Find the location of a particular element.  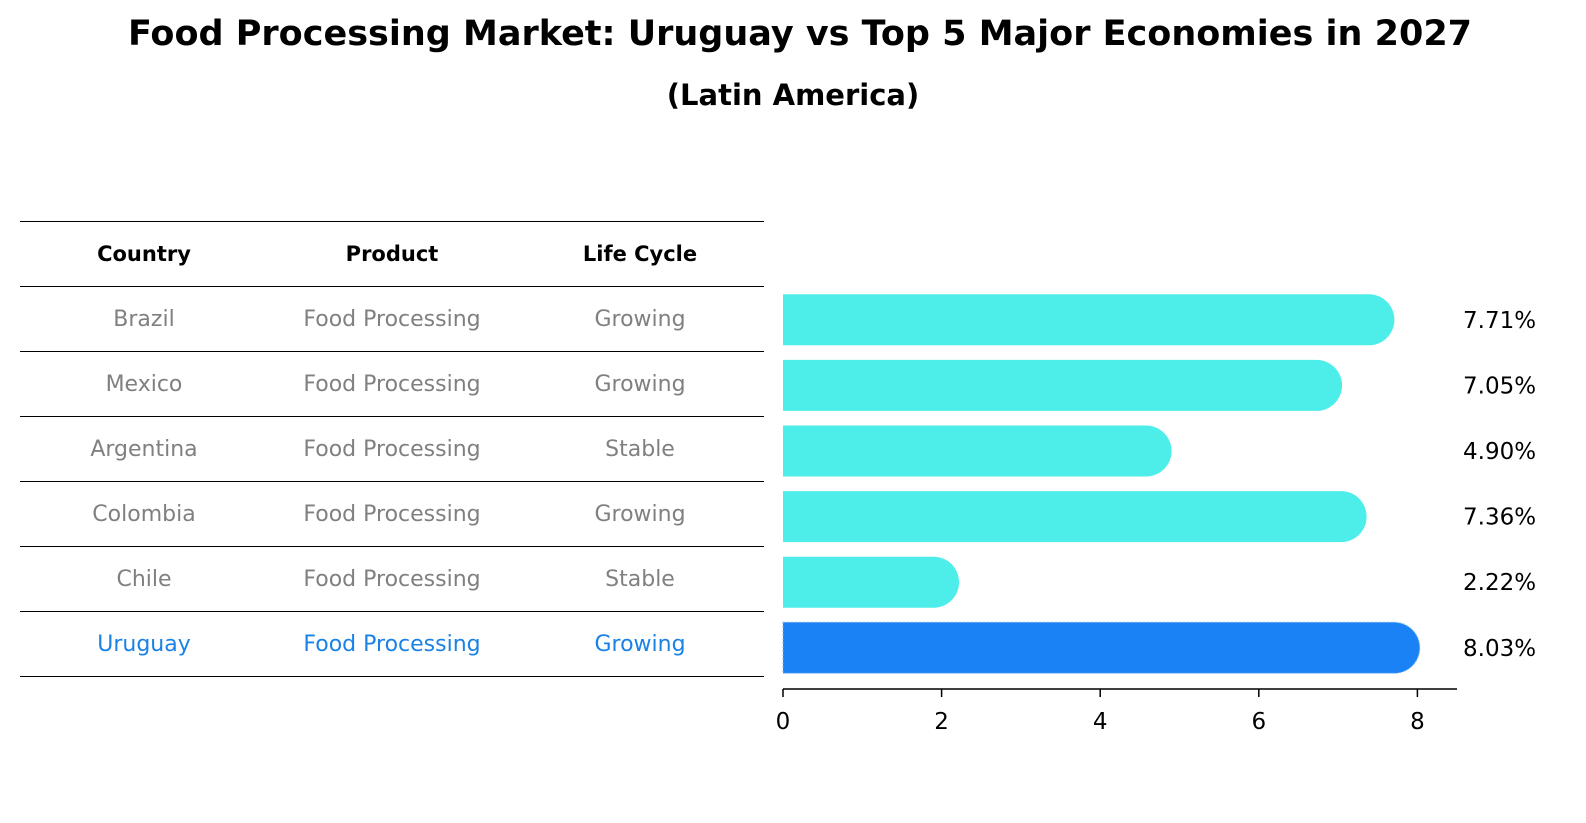

table-row: Mexico Food Processing Growing is located at coordinates (392, 384).